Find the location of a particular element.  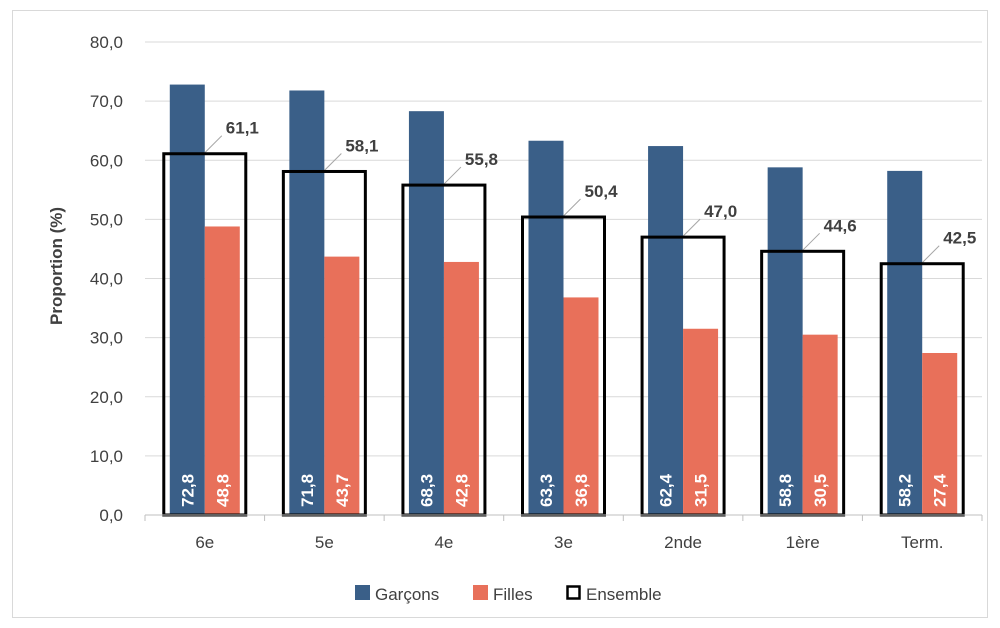

y-tick-labels: 0,0 10,0 20,0 30,0 40,0 50,0 60,0 70,0 80,0 is located at coordinates (106, 279).